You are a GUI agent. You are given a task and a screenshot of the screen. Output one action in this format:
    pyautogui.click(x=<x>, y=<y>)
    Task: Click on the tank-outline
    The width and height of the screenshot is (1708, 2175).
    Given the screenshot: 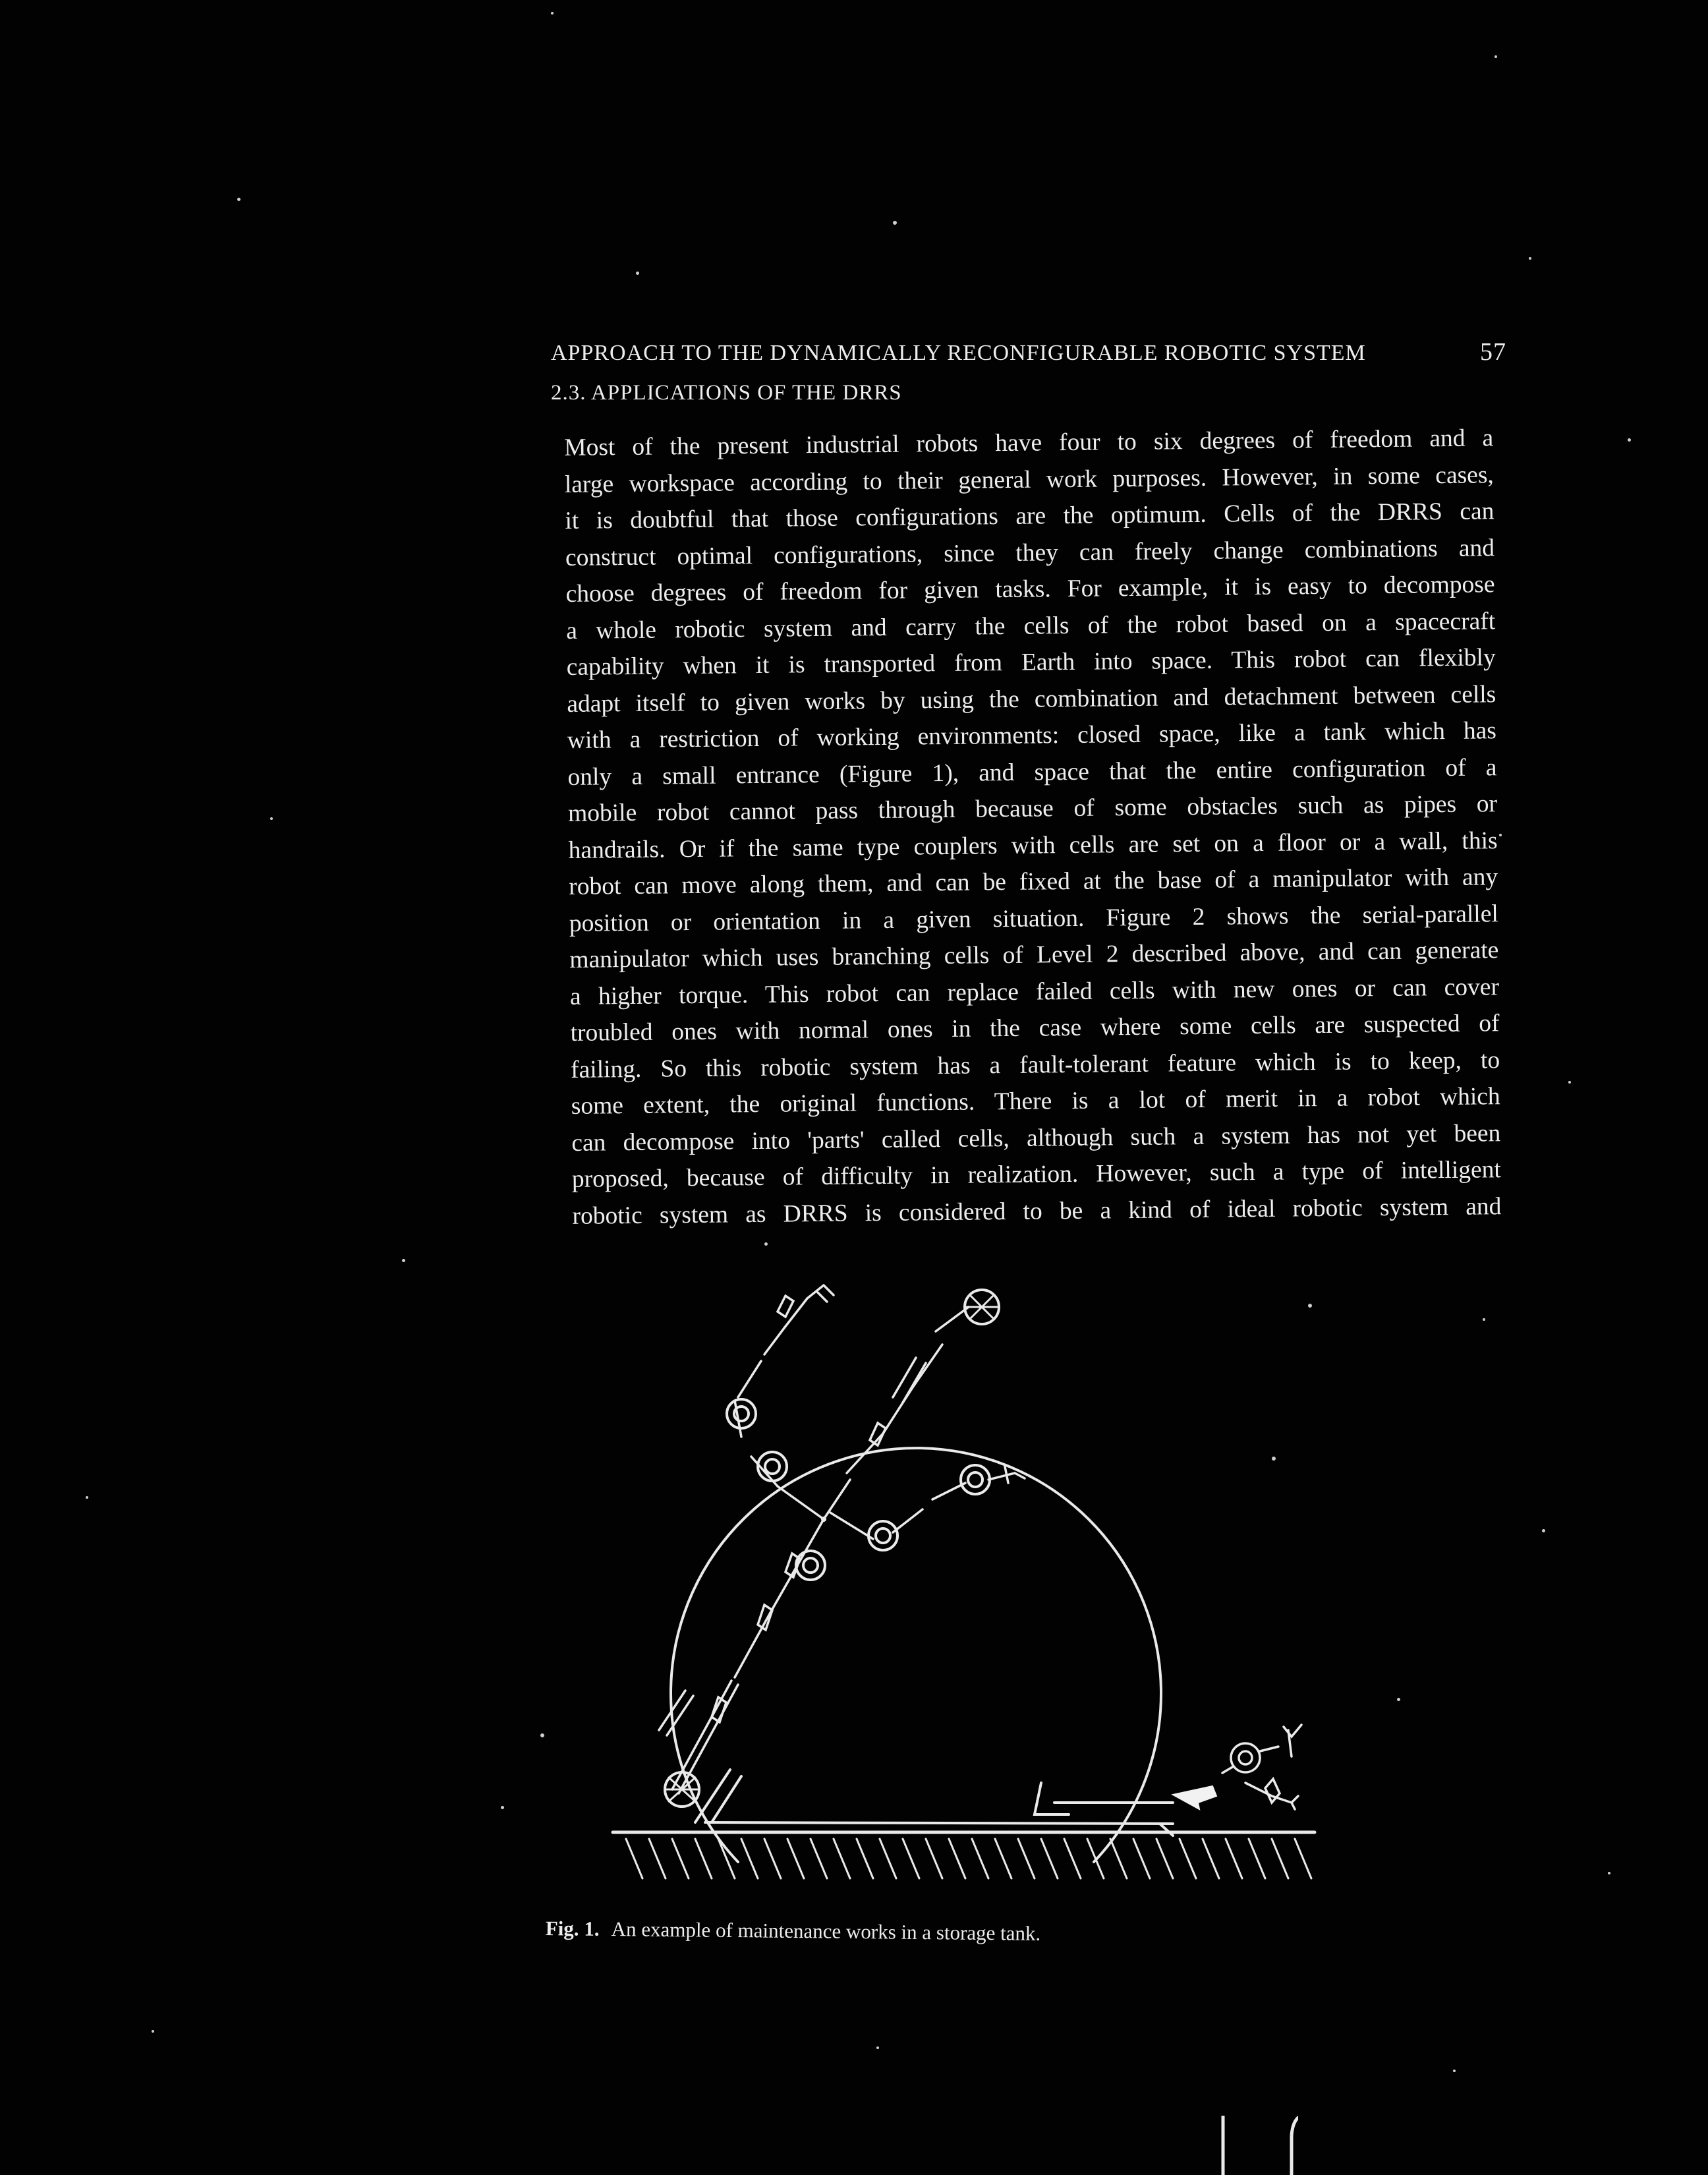 What is the action you would take?
    pyautogui.click(x=915, y=1655)
    